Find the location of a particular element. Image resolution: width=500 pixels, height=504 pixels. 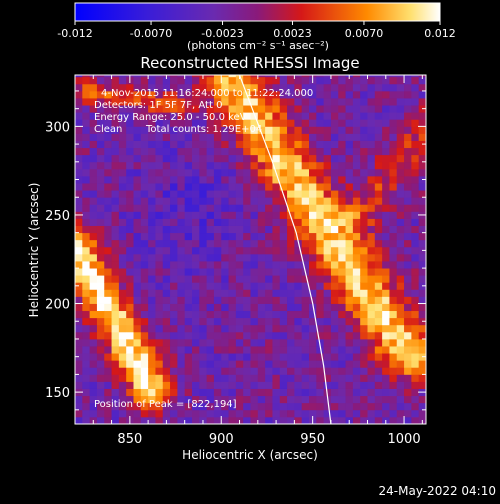

x-tick-label: 950 is located at coordinates (312, 439).